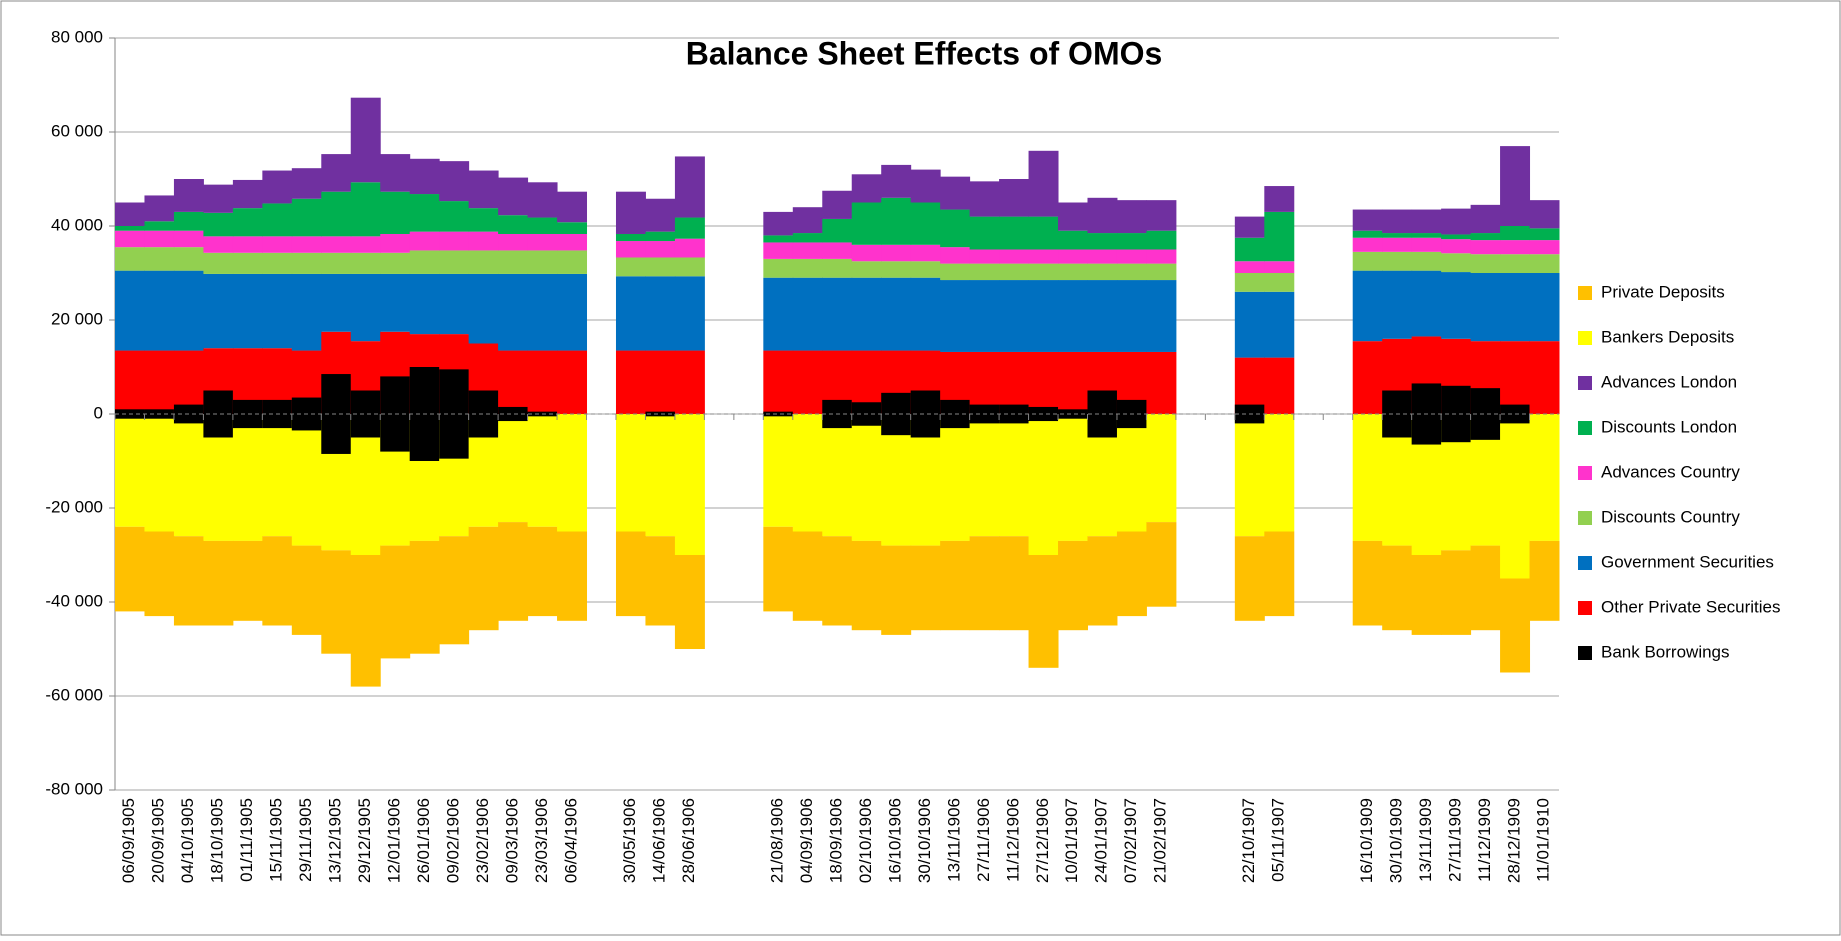  I want to click on x-tick-label: 09/02/1906, so click(452, 840).